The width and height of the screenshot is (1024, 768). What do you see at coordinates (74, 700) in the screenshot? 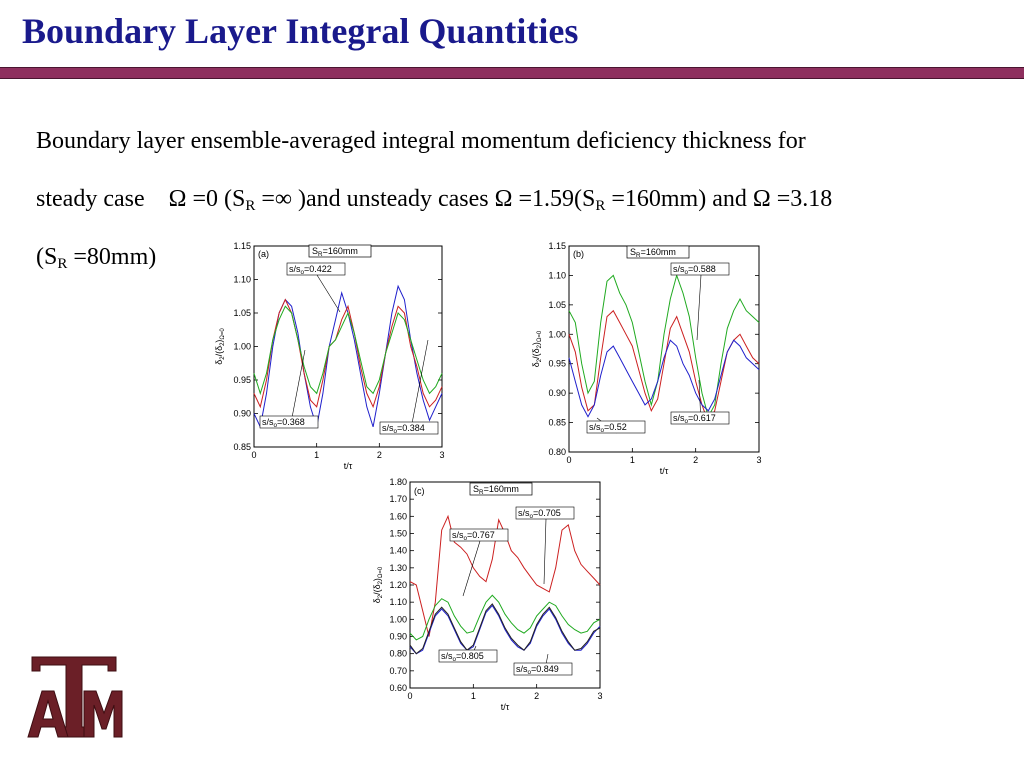
I see `atm-logo` at bounding box center [74, 700].